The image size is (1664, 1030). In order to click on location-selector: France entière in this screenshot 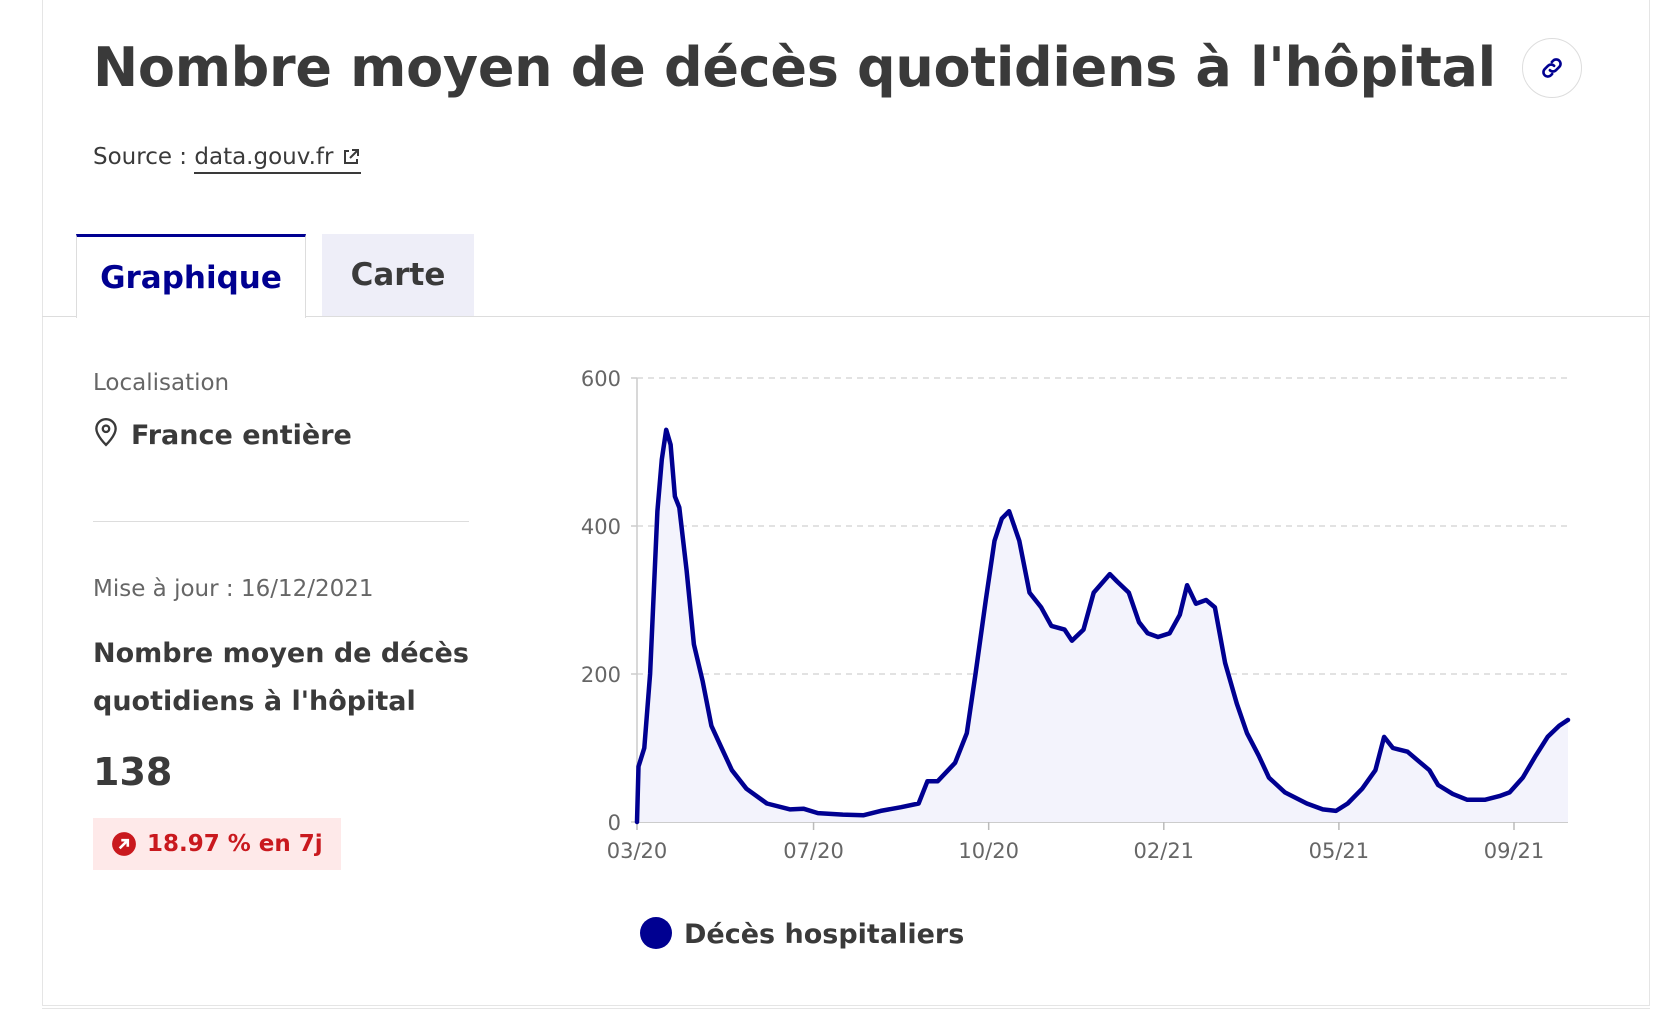, I will do `click(222, 434)`.